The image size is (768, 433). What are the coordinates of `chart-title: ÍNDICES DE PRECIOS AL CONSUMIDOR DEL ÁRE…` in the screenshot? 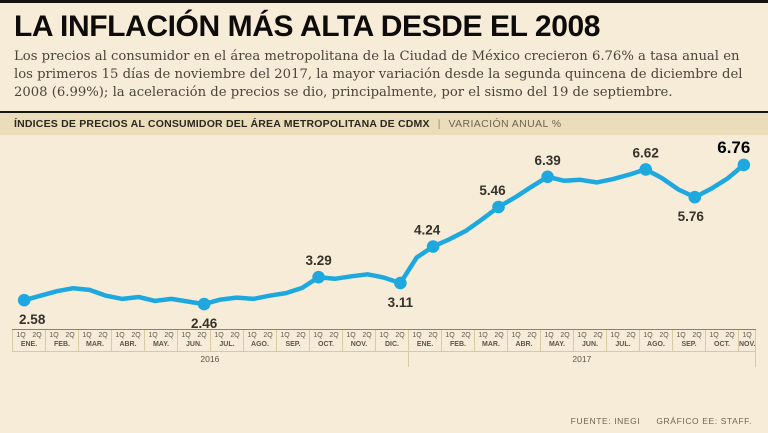 It's located at (222, 123).